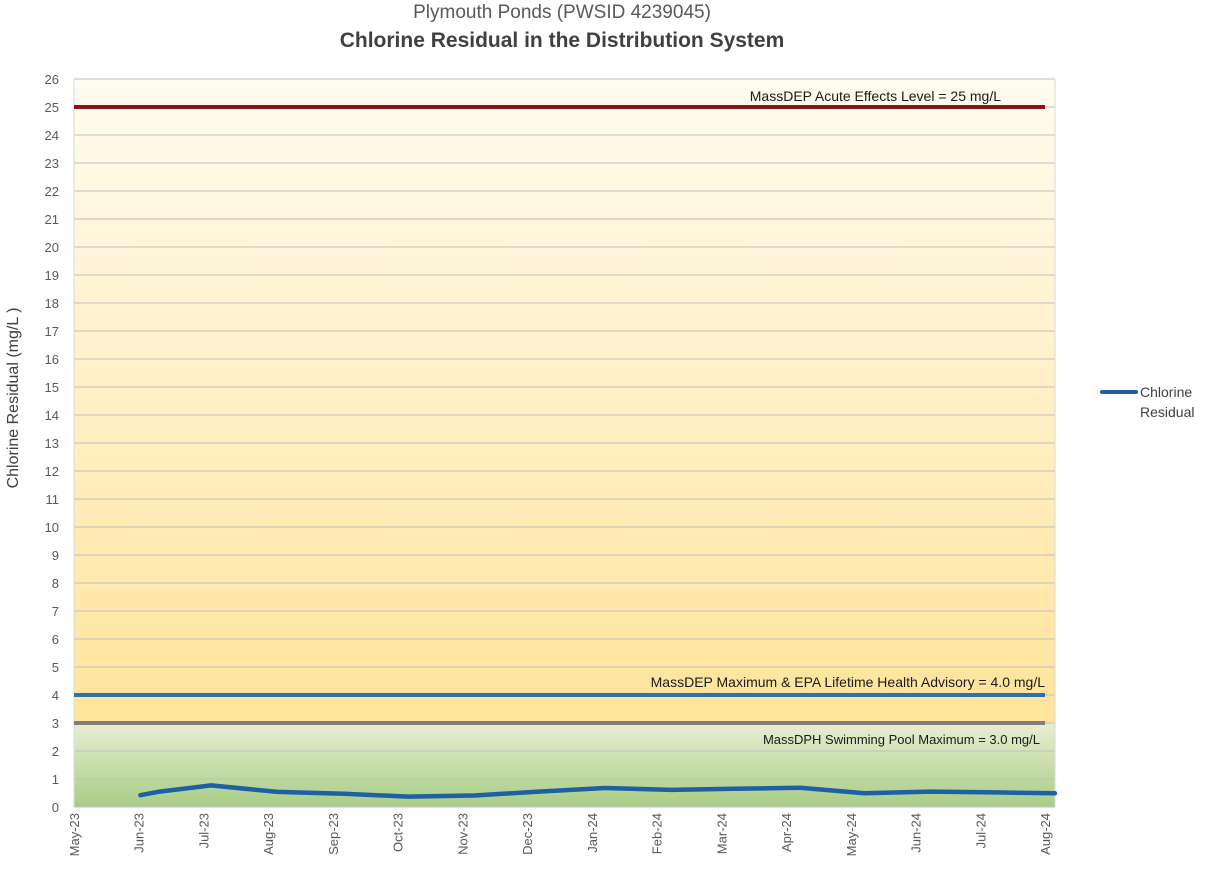 This screenshot has height=875, width=1206. Describe the element at coordinates (786, 832) in the screenshot. I see `x-tick-label-Apr-24: Apr-24` at that location.